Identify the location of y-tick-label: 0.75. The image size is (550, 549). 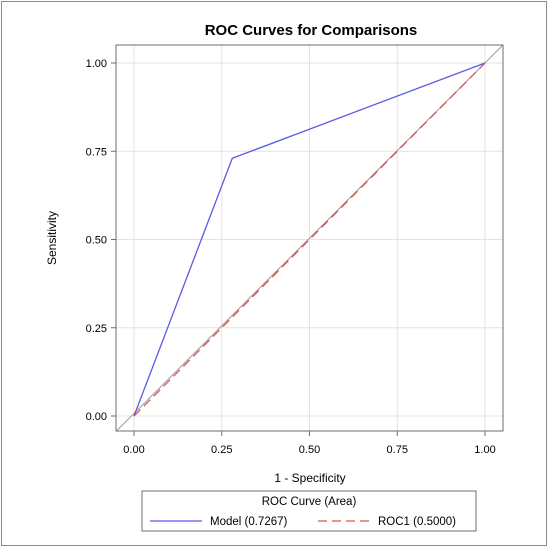
(96, 152).